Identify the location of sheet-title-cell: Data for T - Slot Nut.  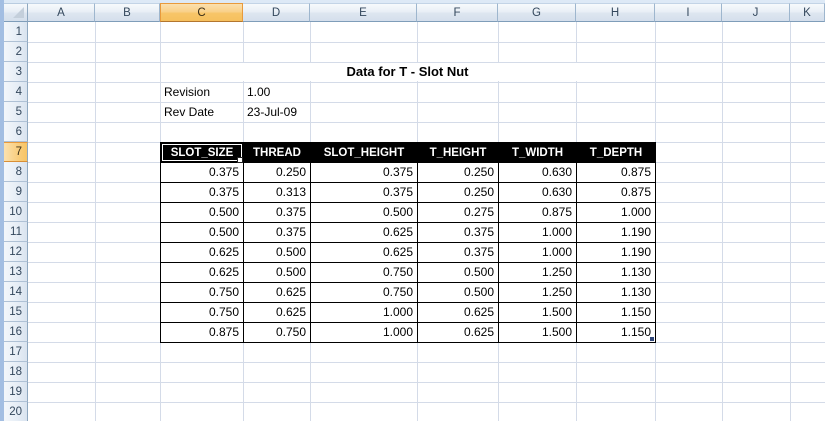
(407, 71).